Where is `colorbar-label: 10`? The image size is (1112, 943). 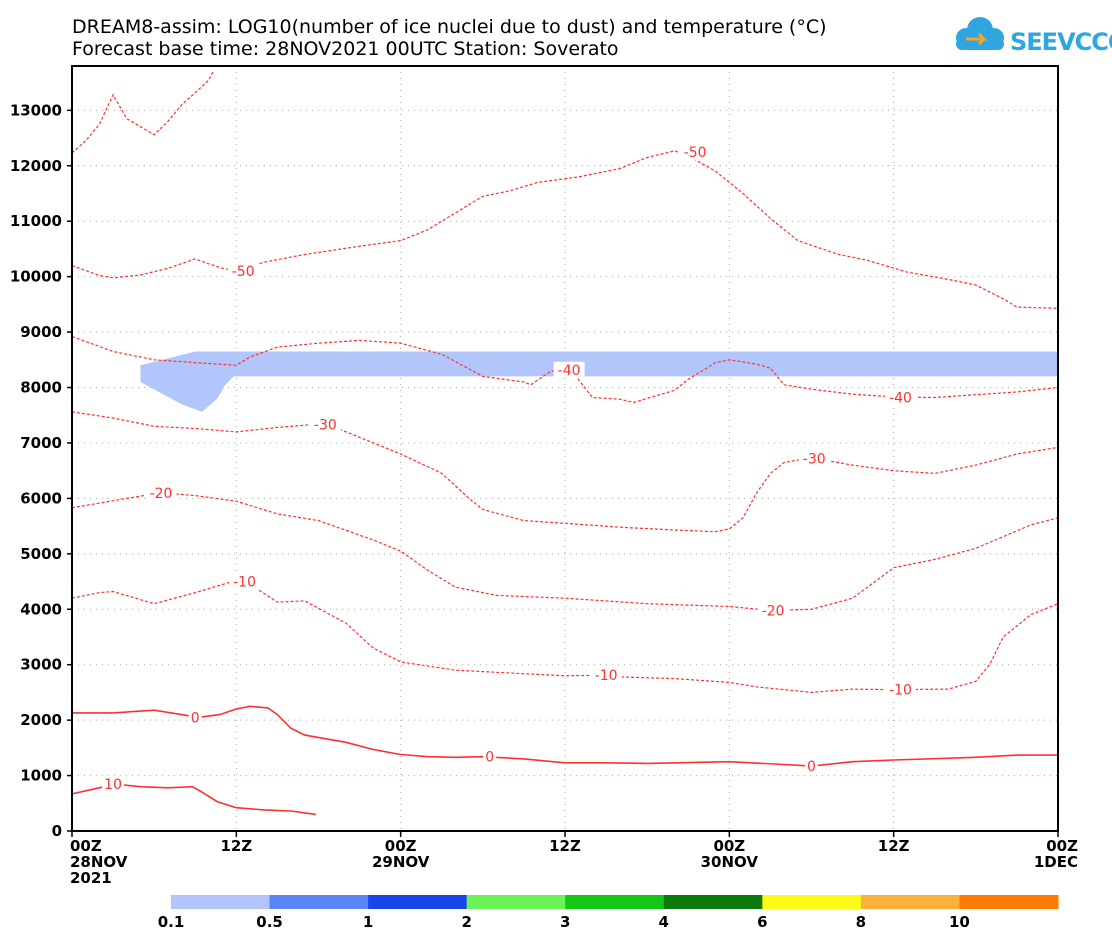
colorbar-label: 10 is located at coordinates (959, 922).